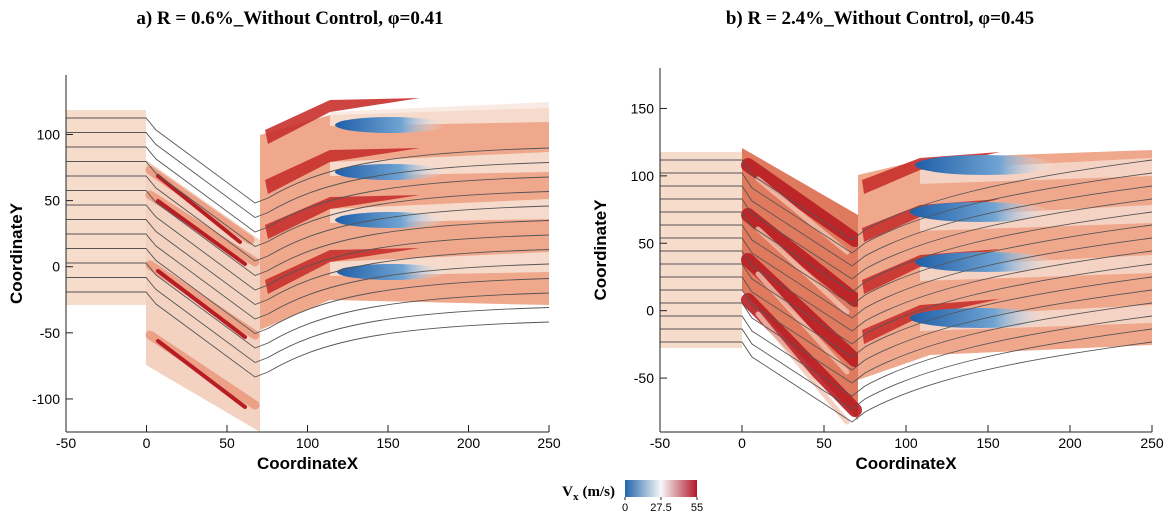 The image size is (1175, 515). What do you see at coordinates (576, 497) in the screenshot?
I see `colorbar-label-sub: x` at bounding box center [576, 497].